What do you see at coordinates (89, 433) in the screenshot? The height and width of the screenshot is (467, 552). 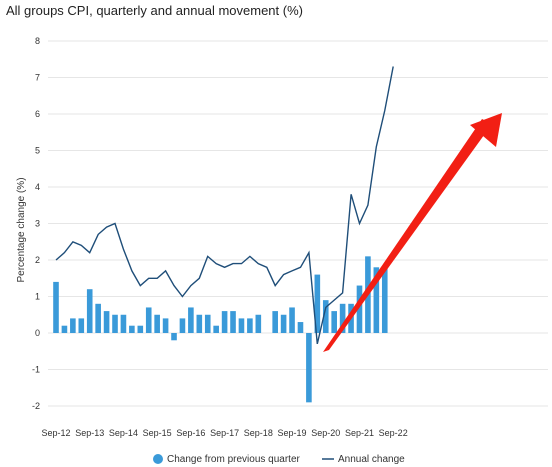 I see `x-tick-label: Sep-13` at bounding box center [89, 433].